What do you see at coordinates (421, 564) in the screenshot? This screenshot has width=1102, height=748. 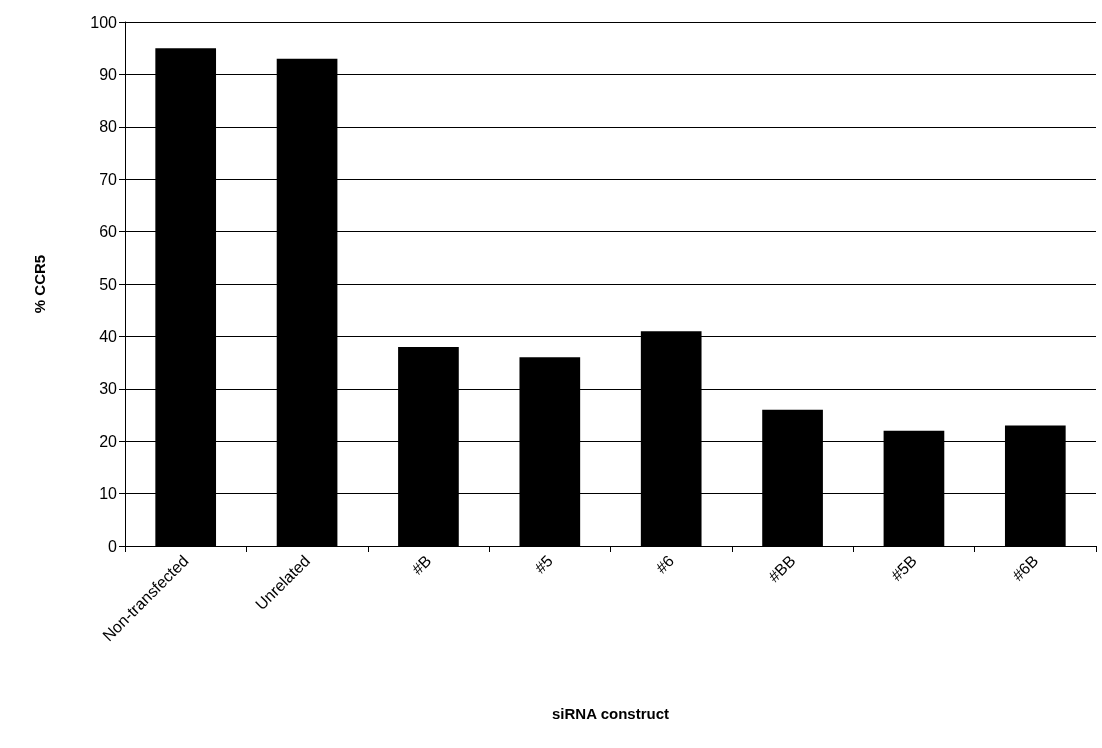 I see `x-tick-label: #B` at bounding box center [421, 564].